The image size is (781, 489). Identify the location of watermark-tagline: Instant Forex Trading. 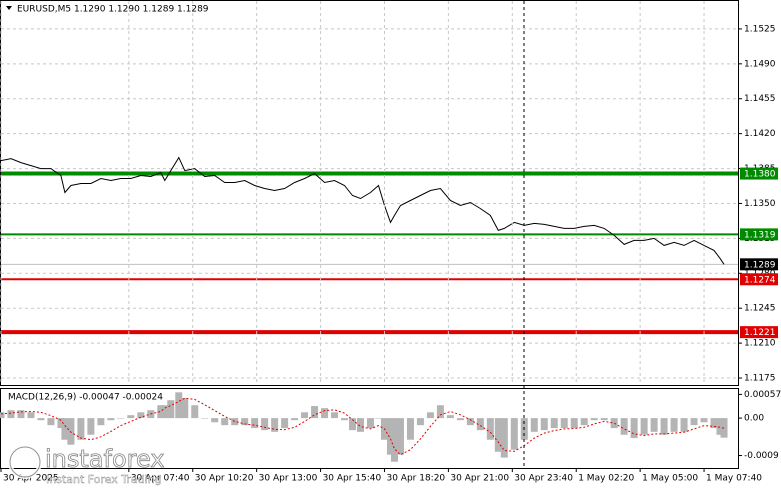
(104, 479).